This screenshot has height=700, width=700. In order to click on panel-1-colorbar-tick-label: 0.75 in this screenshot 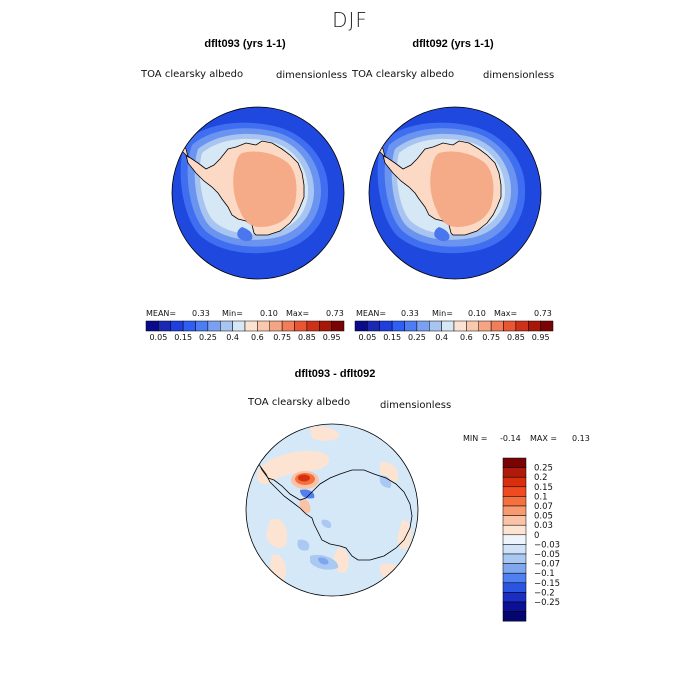, I will do `click(282, 337)`.